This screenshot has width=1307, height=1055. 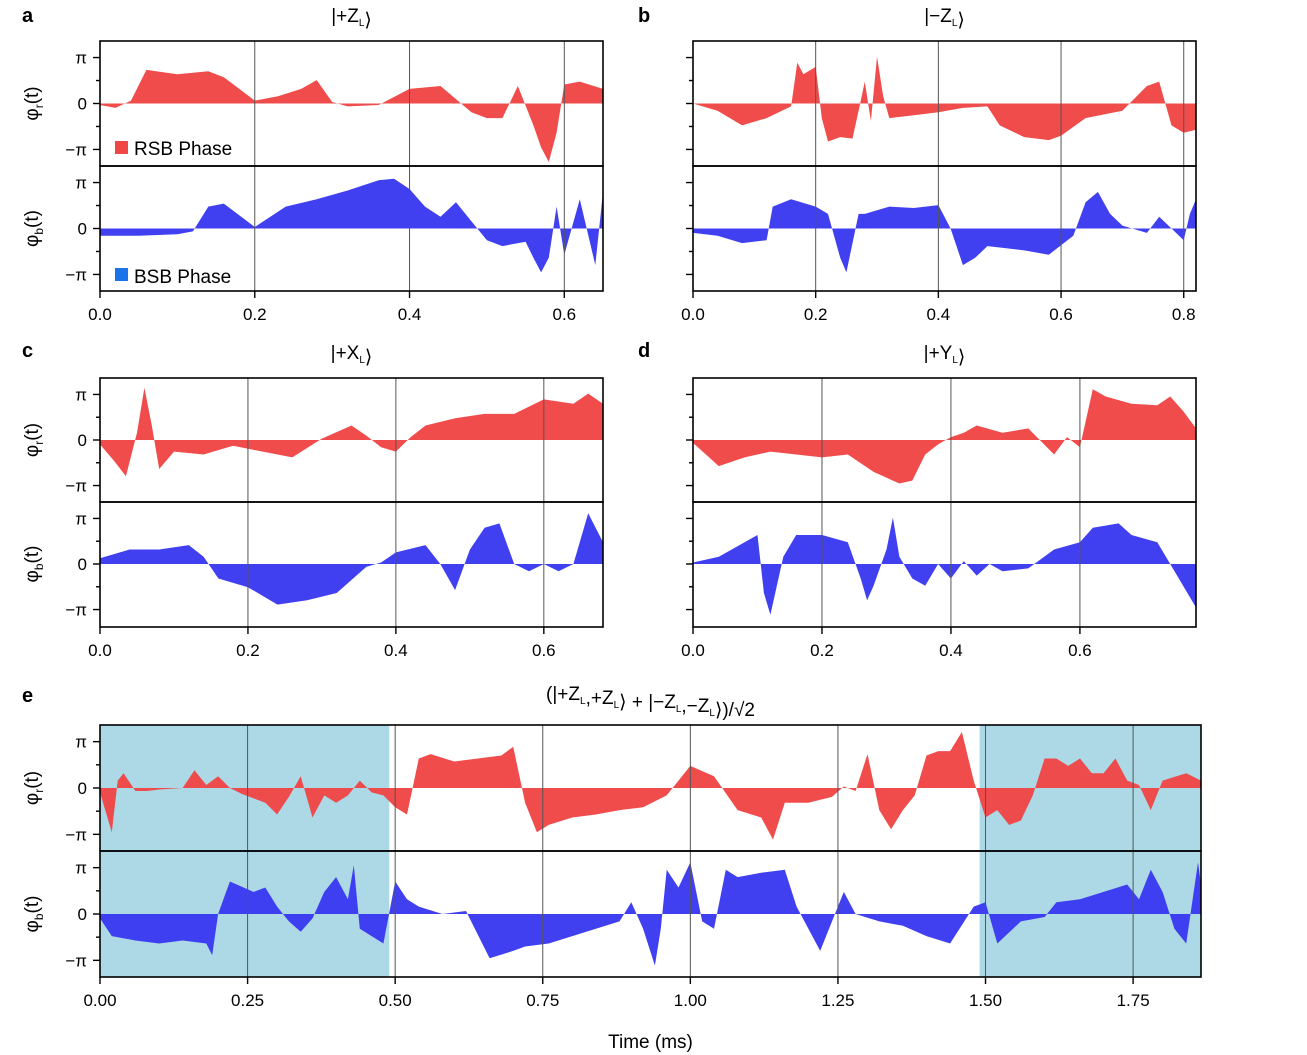 What do you see at coordinates (944, 99) in the screenshot?
I see `rsb-phase-area-b` at bounding box center [944, 99].